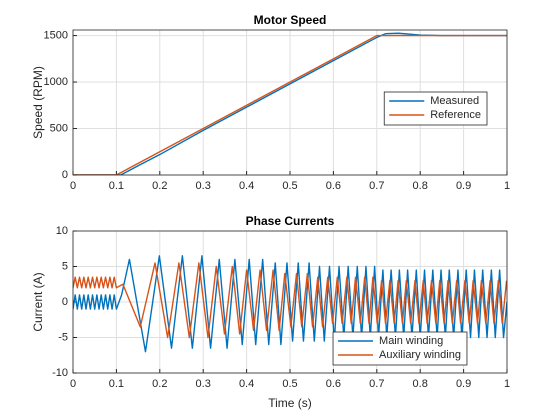 This screenshot has width=560, height=420. I want to click on legend-label: Auxiliary winding, so click(420, 355).